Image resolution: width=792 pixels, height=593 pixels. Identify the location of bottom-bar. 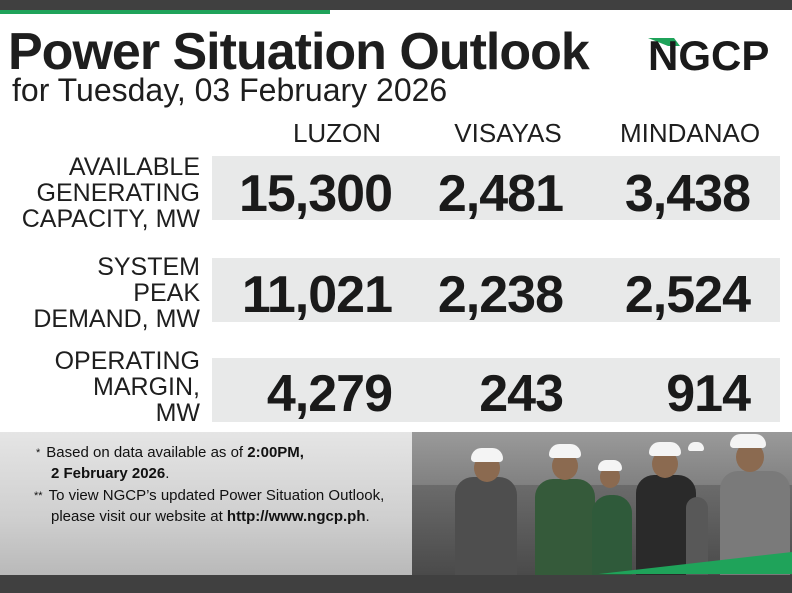
(396, 584).